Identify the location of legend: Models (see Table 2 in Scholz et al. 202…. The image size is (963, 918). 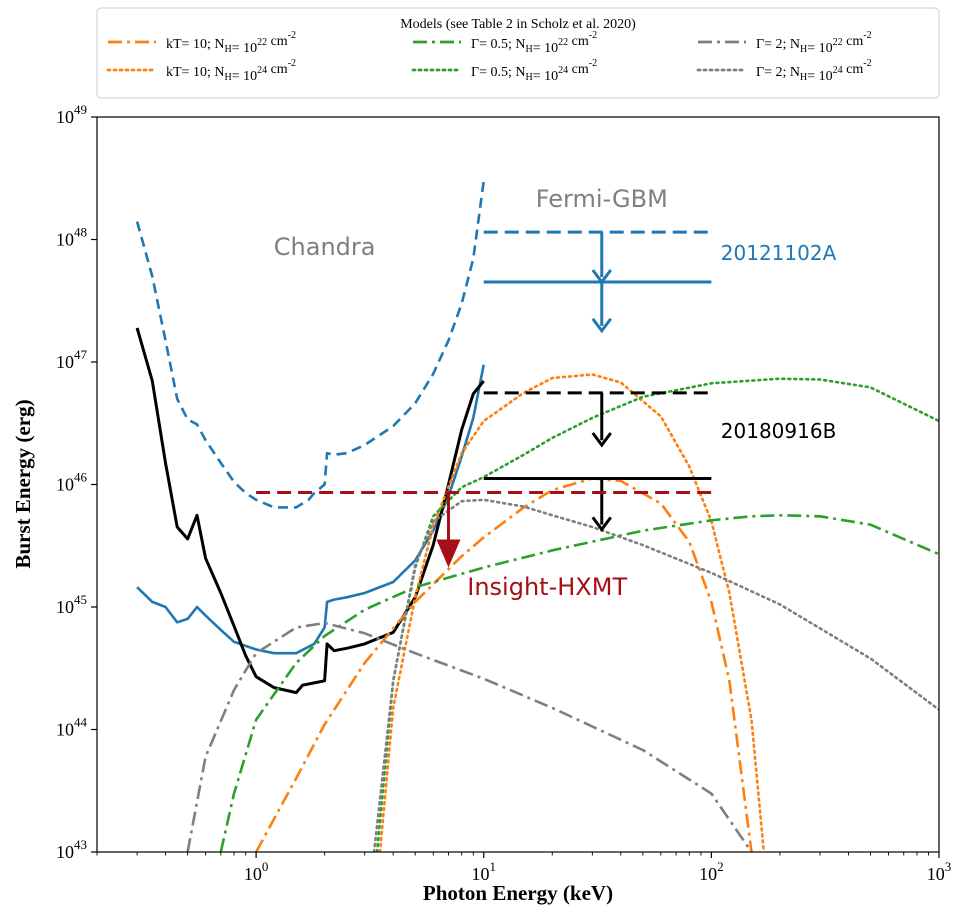
(518, 53).